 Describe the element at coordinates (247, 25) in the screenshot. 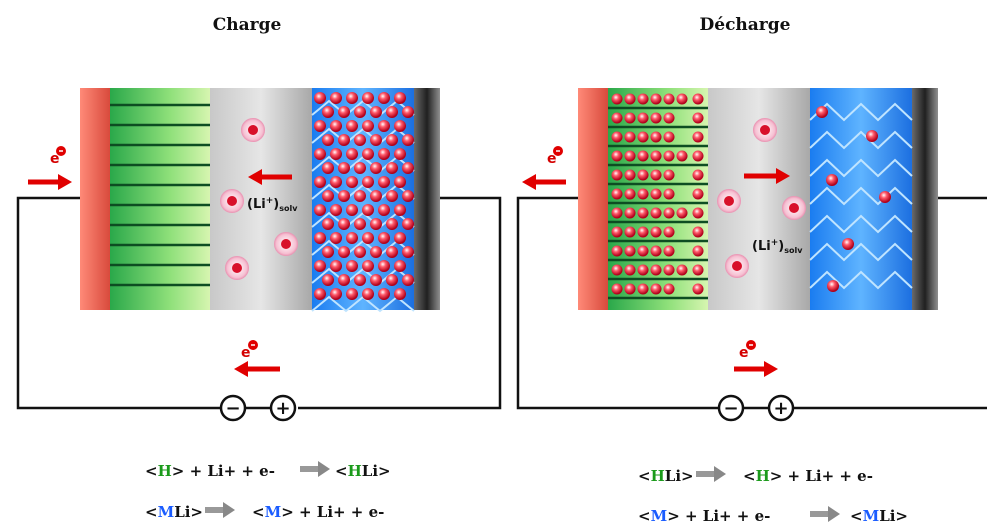

I see `charge-title: Charge` at that location.